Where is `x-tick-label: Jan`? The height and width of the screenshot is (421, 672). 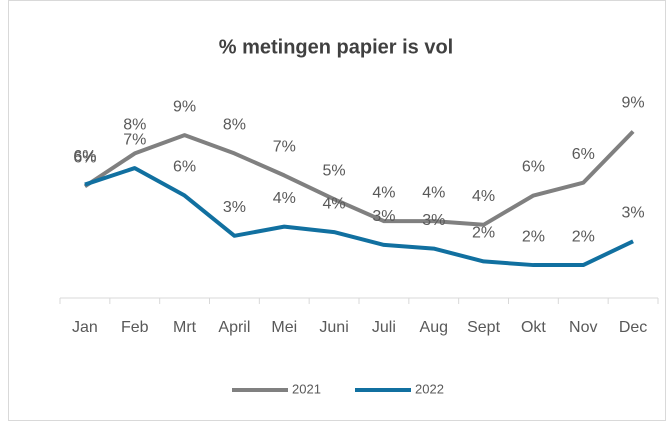 x-tick-label: Jan is located at coordinates (85, 327).